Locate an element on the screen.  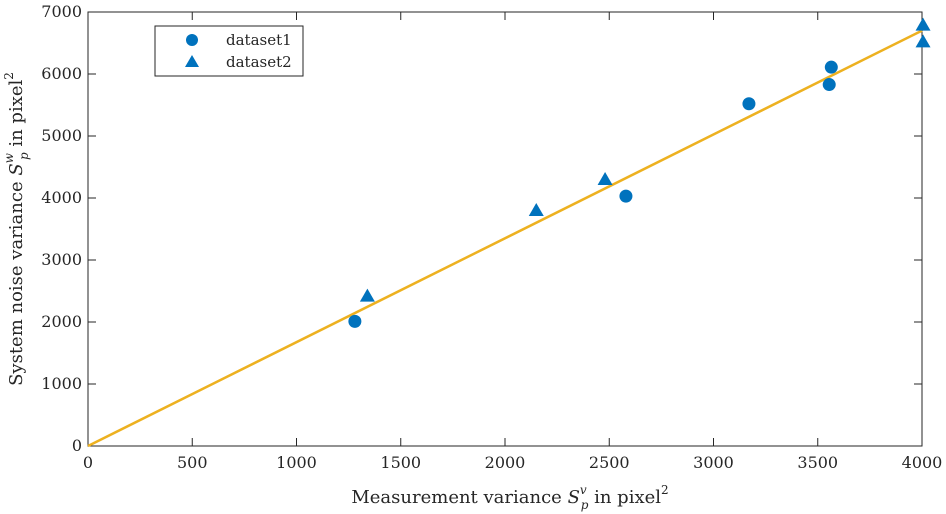
y-axis-label-subscript: p is located at coordinates (24, 156).